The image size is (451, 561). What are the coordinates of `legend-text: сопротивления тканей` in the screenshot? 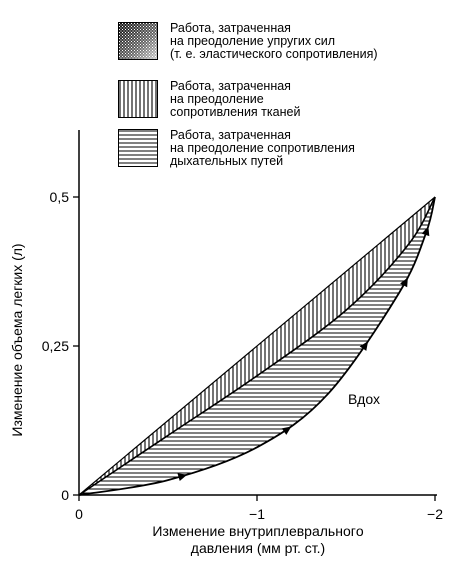 It's located at (235, 112).